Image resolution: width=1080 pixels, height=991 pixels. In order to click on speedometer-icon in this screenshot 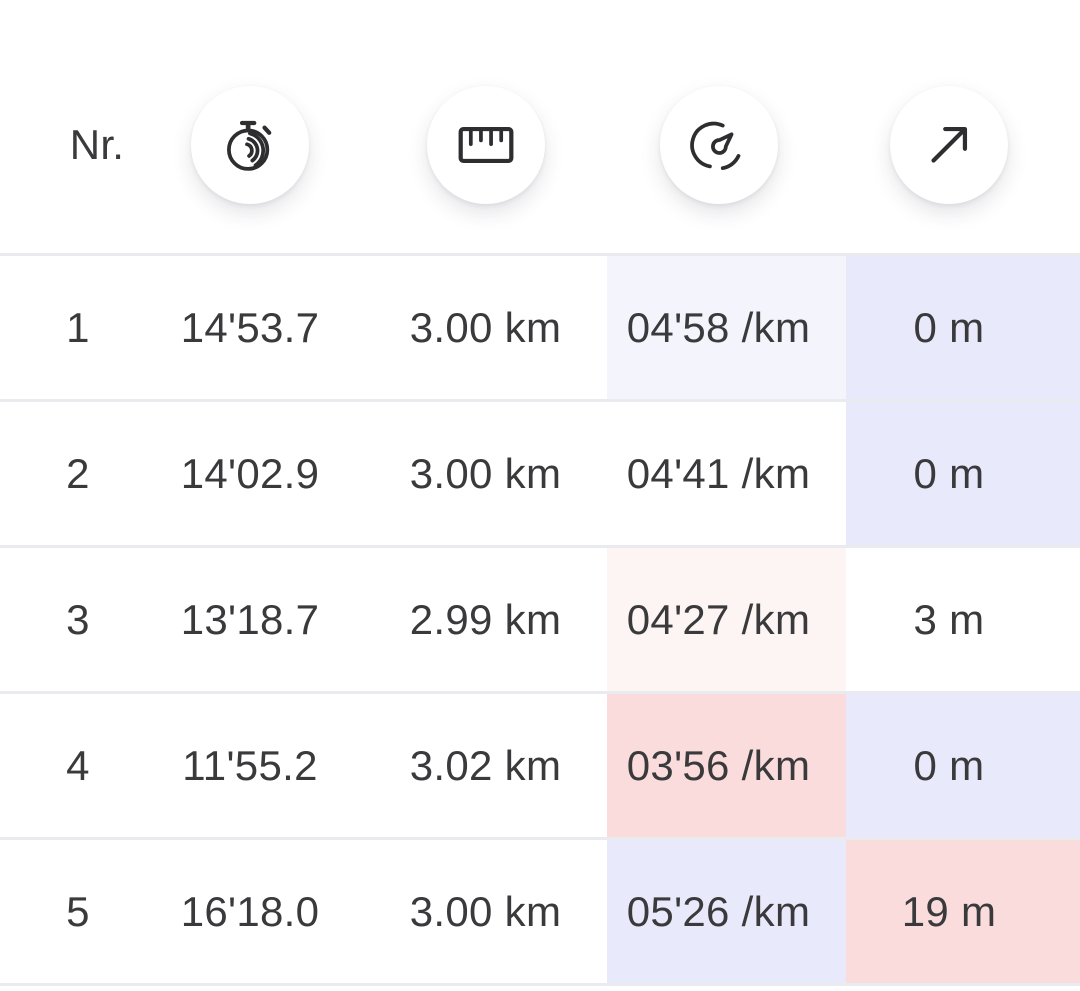, I will do `click(719, 145)`.